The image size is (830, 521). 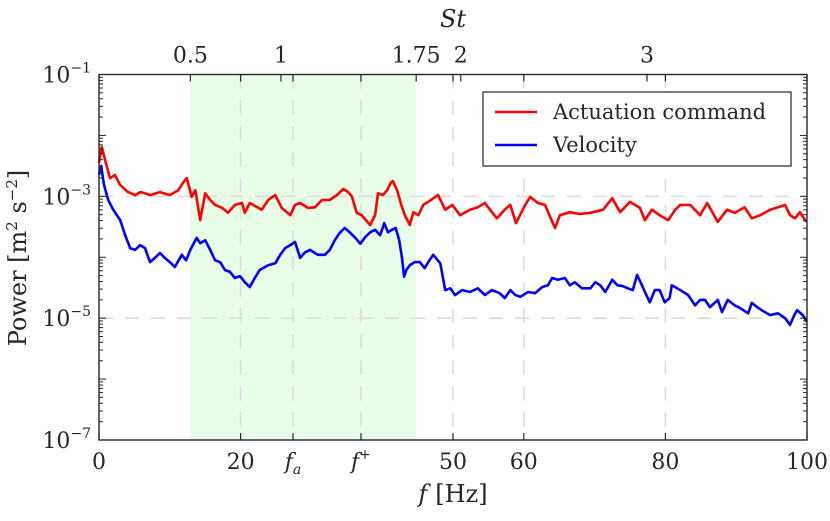 I want to click on legend: Actuation command Velocity, so click(x=637, y=129).